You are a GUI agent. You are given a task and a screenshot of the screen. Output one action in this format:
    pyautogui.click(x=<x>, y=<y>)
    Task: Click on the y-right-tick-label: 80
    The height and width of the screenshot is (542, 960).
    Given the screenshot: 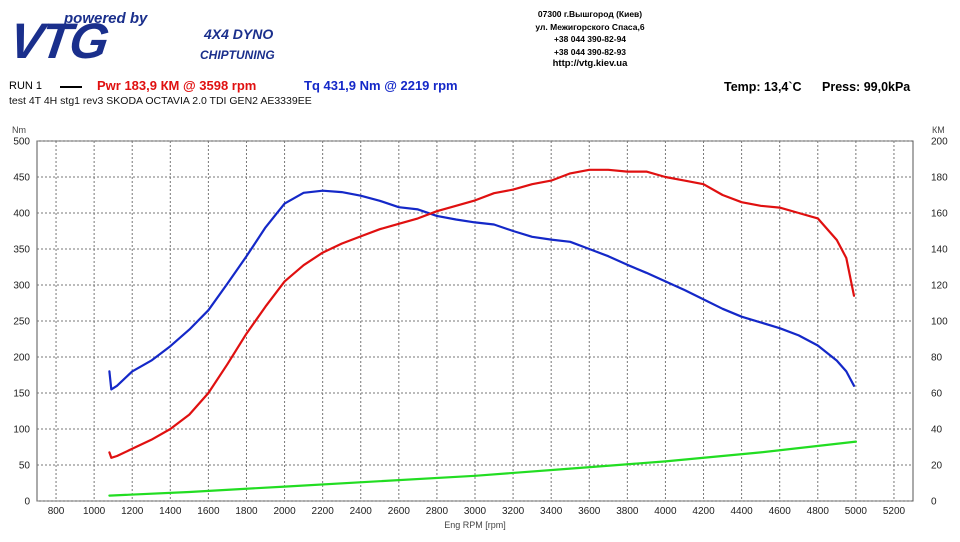 What is the action you would take?
    pyautogui.click(x=937, y=358)
    